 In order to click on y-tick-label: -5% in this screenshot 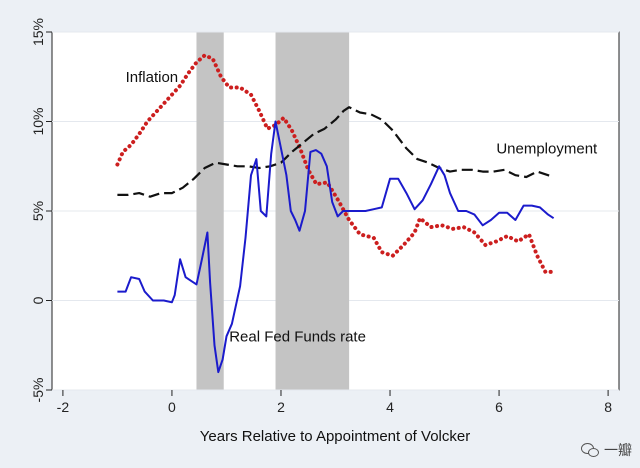, I will do `click(38, 390)`.